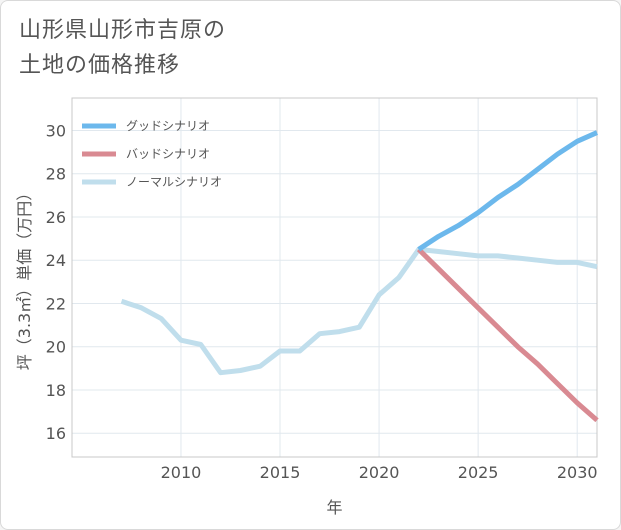  What do you see at coordinates (334, 507) in the screenshot?
I see `x-axis-label: 年` at bounding box center [334, 507].